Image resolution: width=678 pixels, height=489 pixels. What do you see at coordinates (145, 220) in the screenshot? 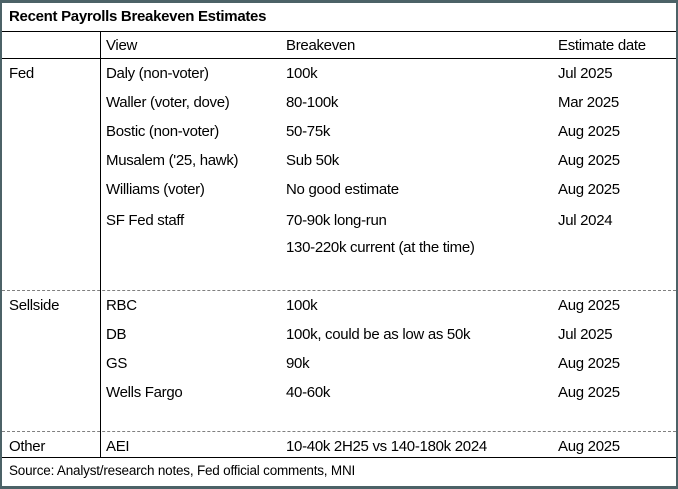
I see `view-cell: SF Fed staff` at bounding box center [145, 220].